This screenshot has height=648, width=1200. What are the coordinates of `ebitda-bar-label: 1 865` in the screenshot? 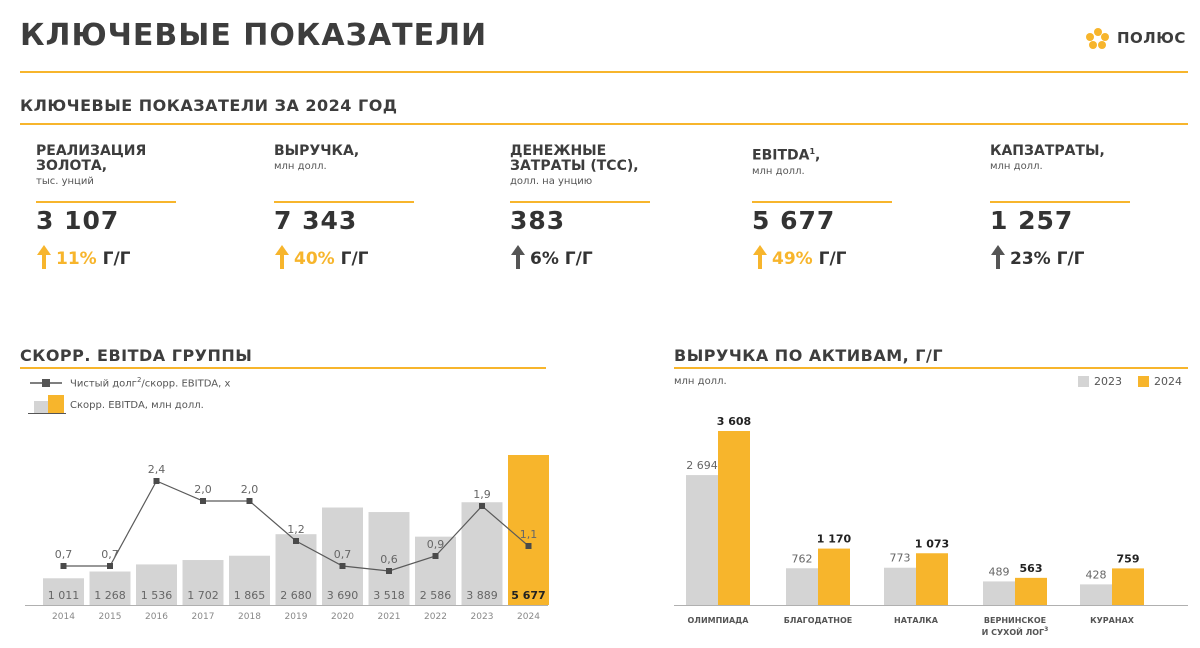 It's located at (250, 595).